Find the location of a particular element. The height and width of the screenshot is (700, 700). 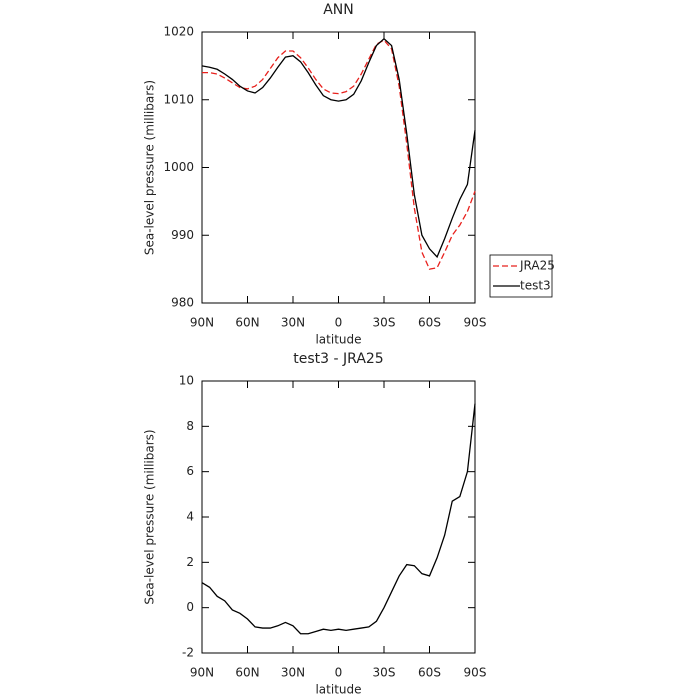

y-tick-label: 10 is located at coordinates (186, 381).